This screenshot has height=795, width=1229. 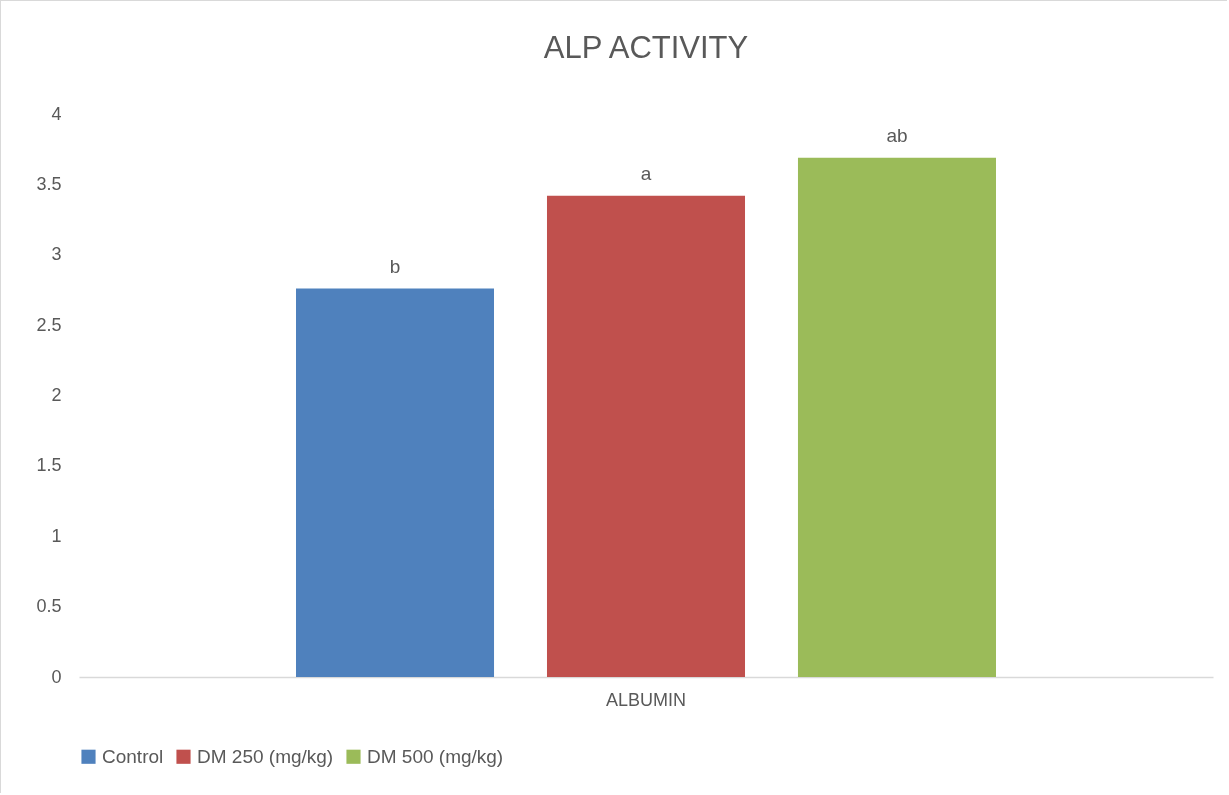 I want to click on y-tick-label: 3, so click(x=56, y=254).